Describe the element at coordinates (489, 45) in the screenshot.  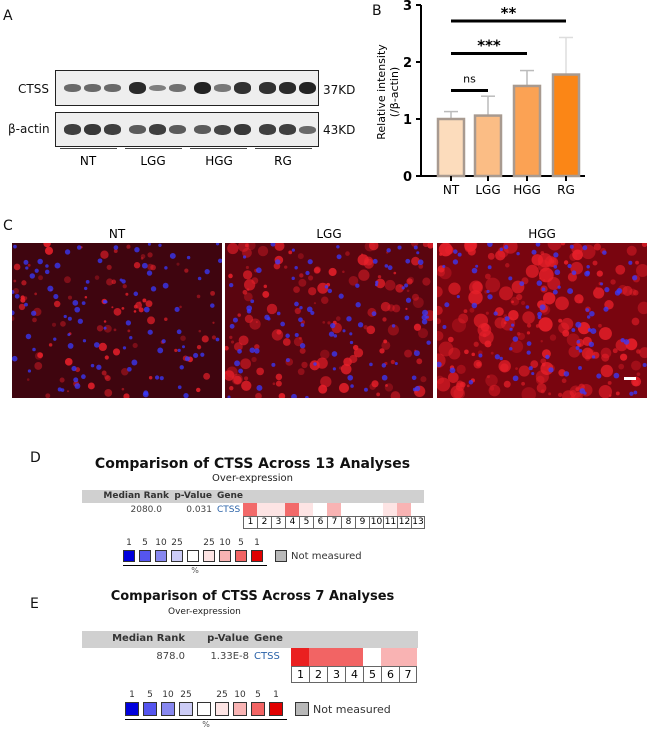
I see `significance-label: ***` at that location.